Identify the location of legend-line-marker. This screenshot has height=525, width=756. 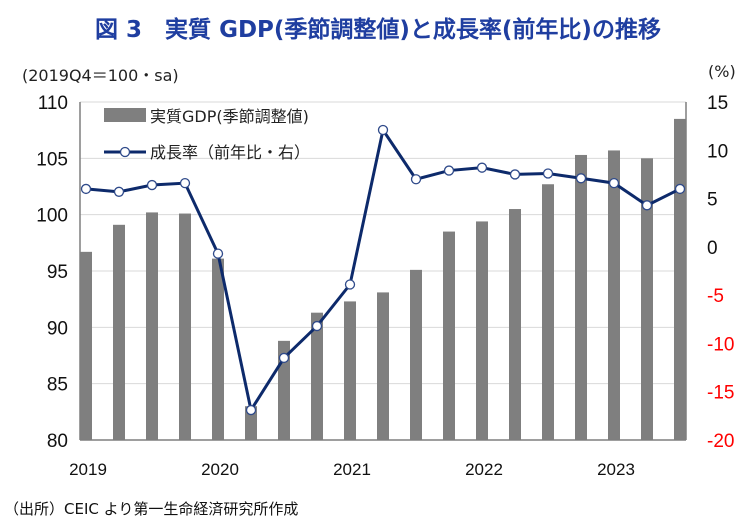
(125, 152).